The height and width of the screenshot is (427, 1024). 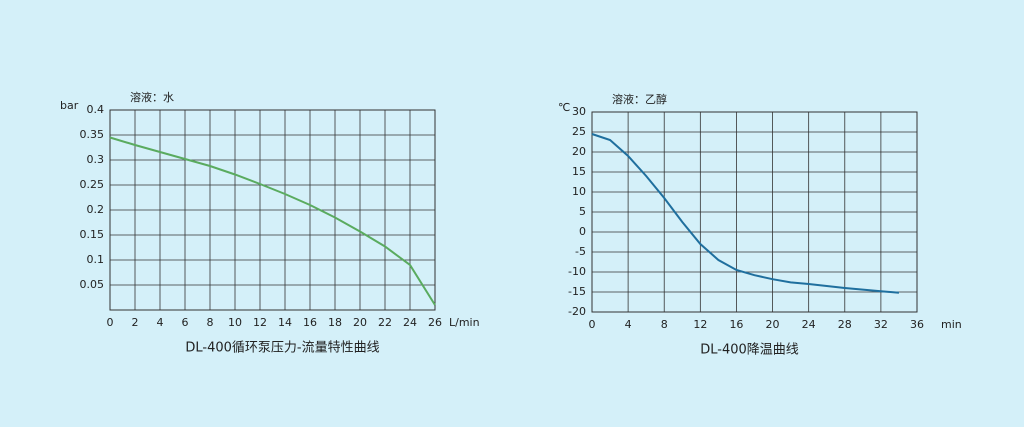 What do you see at coordinates (335, 322) in the screenshot?
I see `x-tick-label: 18` at bounding box center [335, 322].